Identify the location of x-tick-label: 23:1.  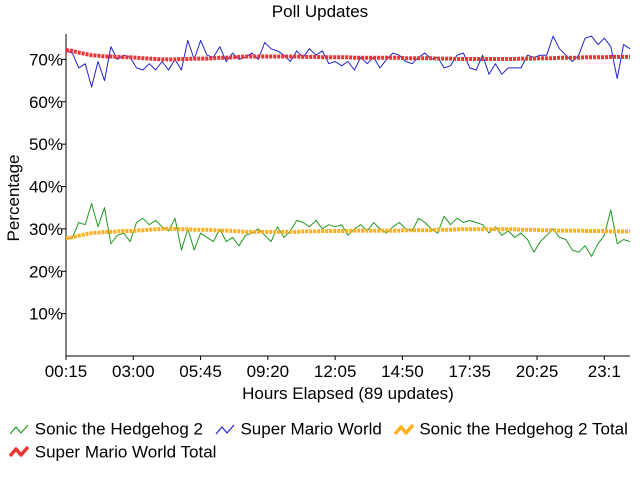
(604, 371).